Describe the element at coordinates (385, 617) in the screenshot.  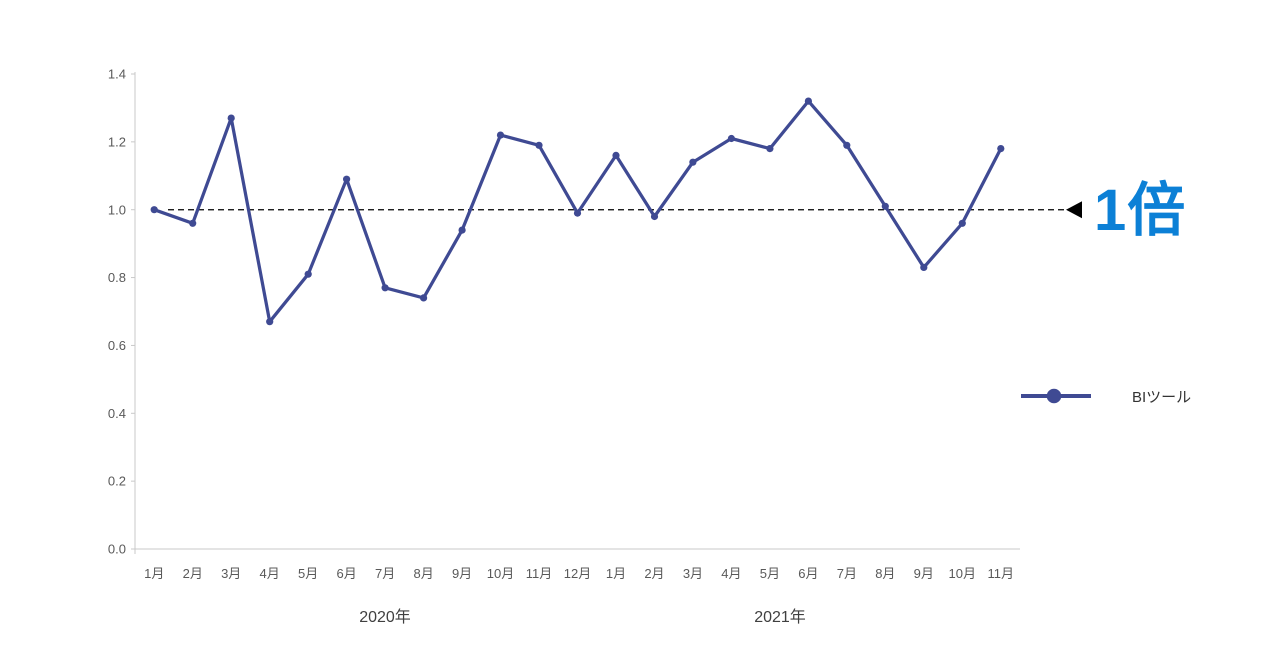
I see `year-label: 2020年` at that location.